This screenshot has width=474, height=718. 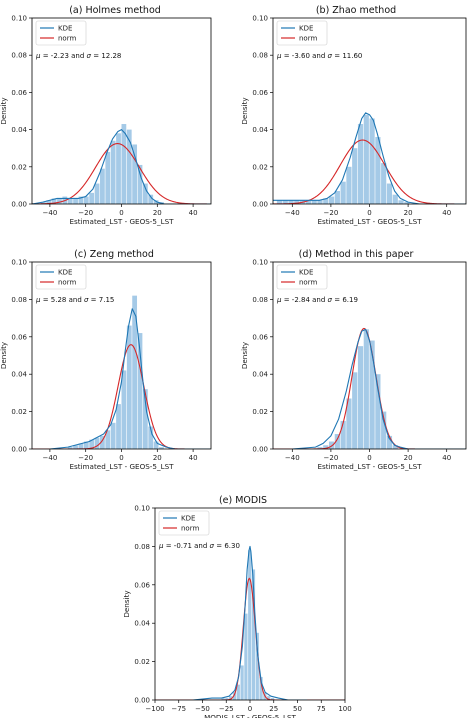 I want to click on x-axis-label: Estimated_LST - GEOS-5_LST, so click(x=369, y=221).